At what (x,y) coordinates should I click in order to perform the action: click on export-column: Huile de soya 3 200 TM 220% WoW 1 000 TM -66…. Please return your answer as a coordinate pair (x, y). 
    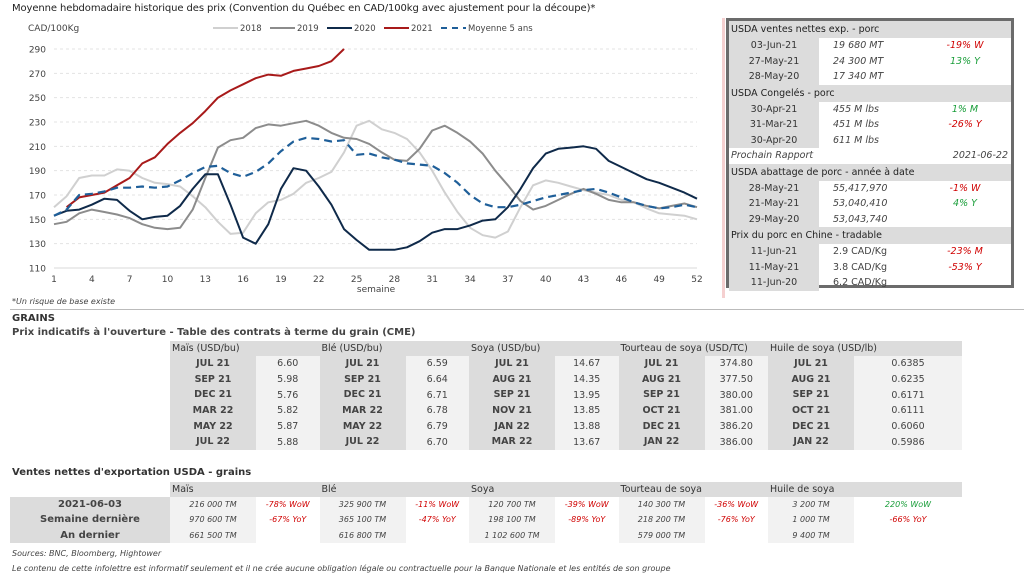
    Looking at the image, I should click on (865, 512).